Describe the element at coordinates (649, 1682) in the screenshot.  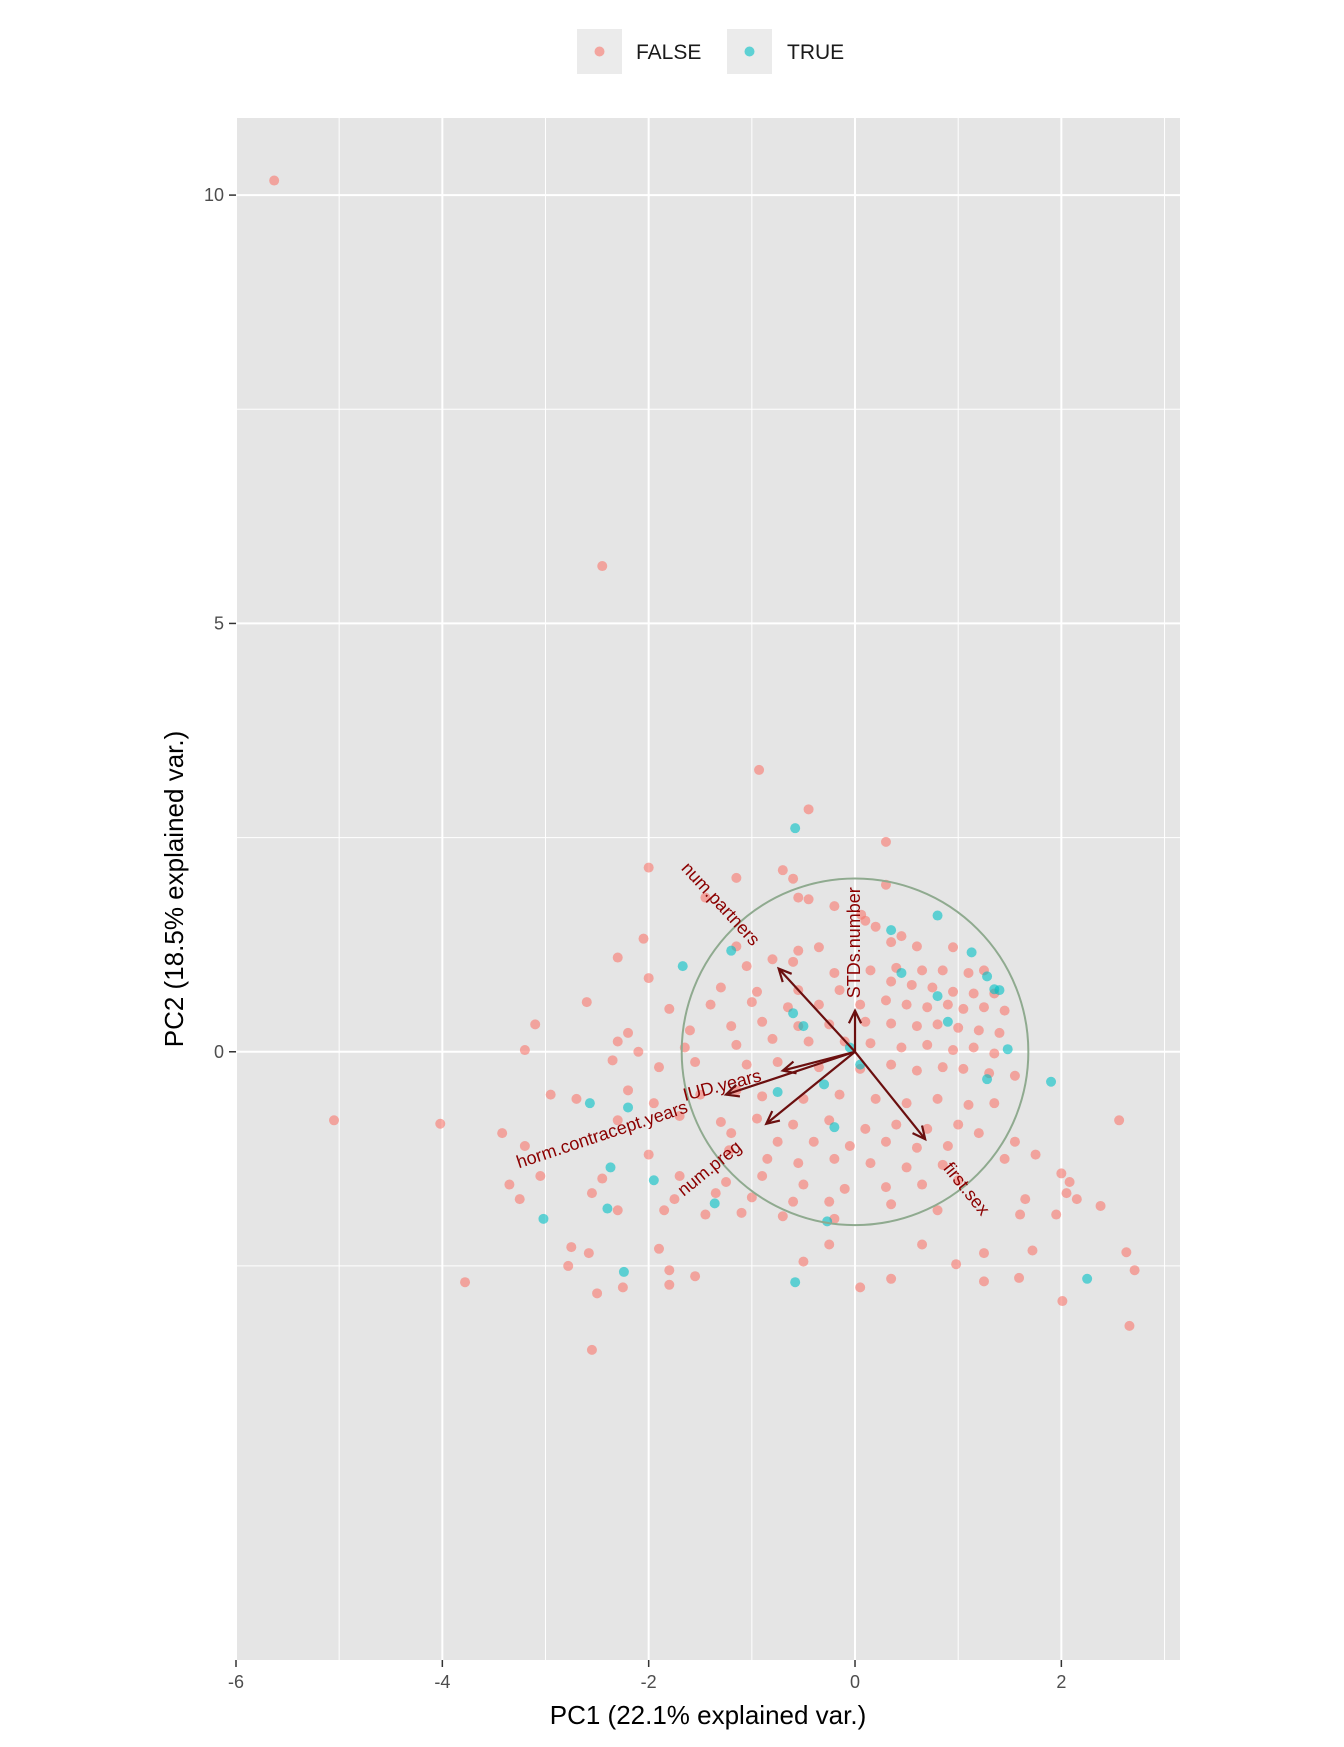
I see `x-tick-label: -2` at that location.